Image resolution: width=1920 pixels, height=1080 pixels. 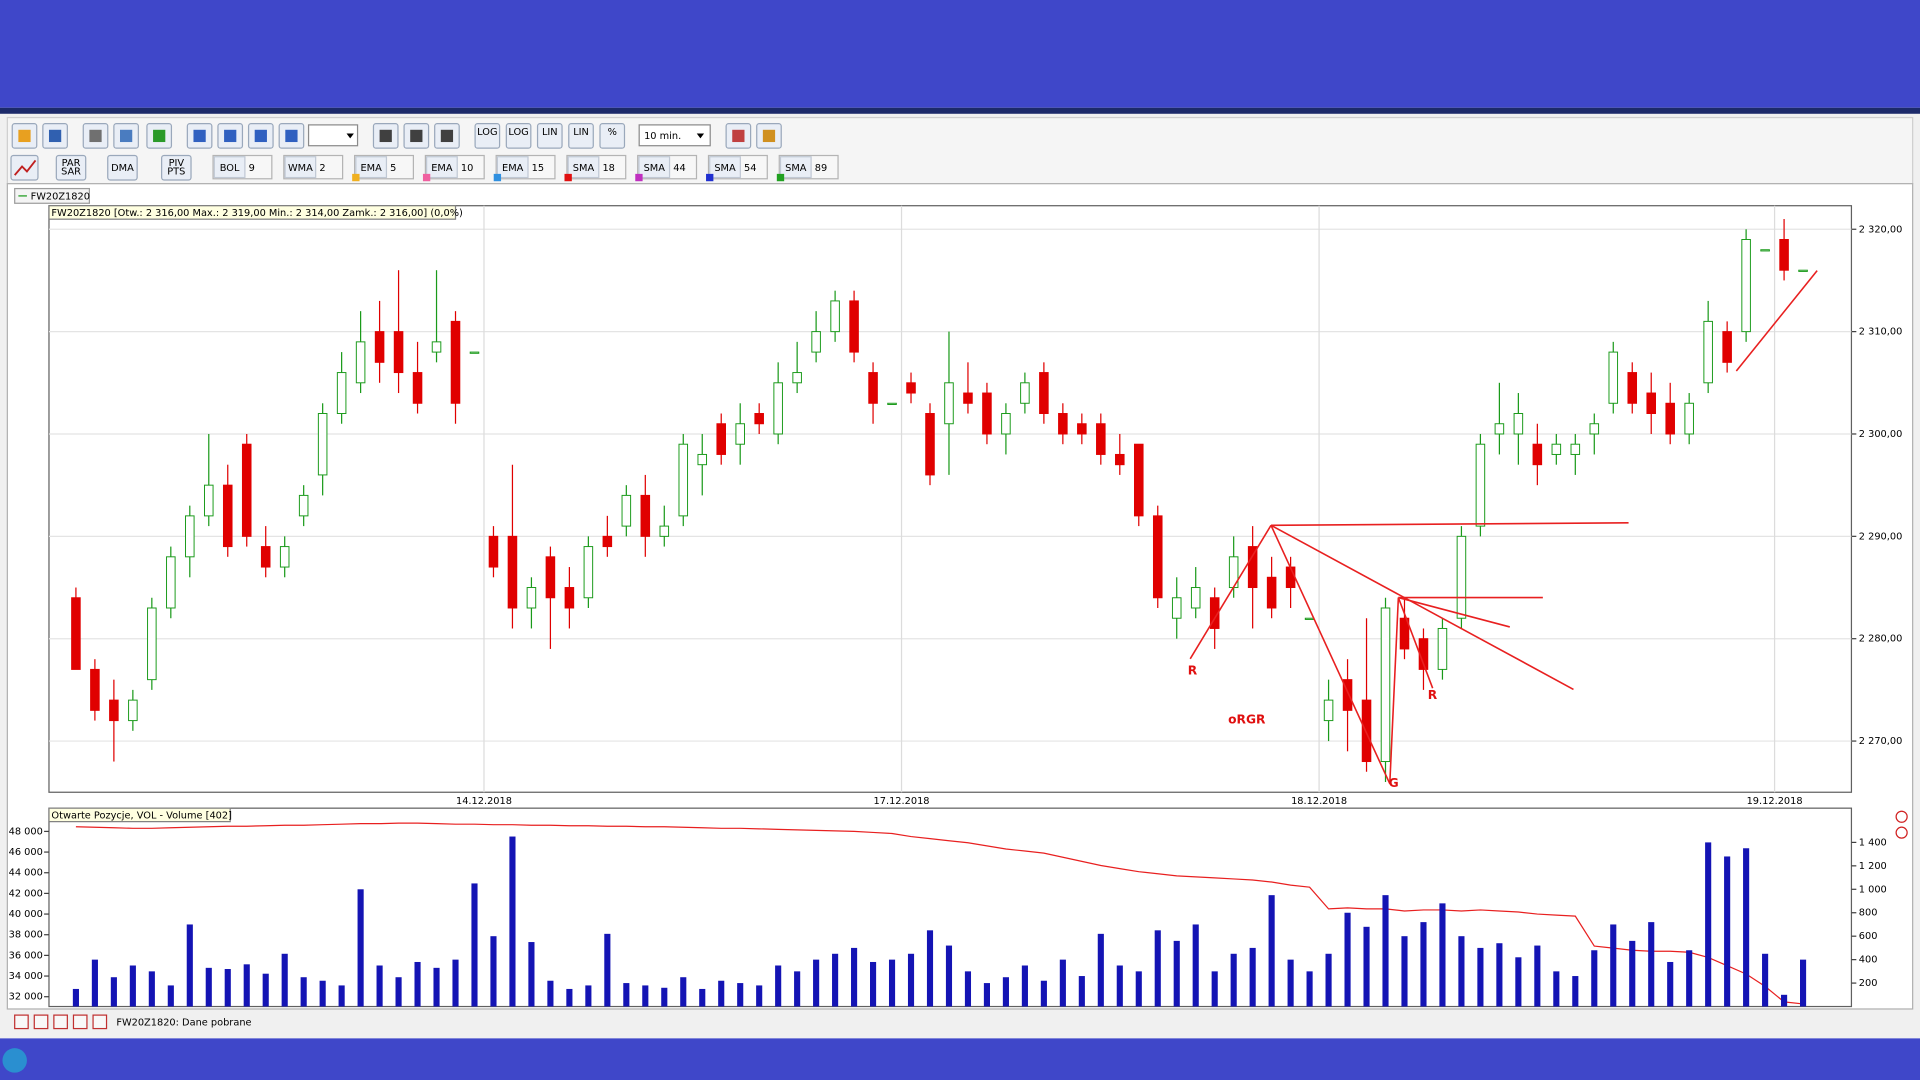 What do you see at coordinates (1394, 783) in the screenshot?
I see `annotation: G` at bounding box center [1394, 783].